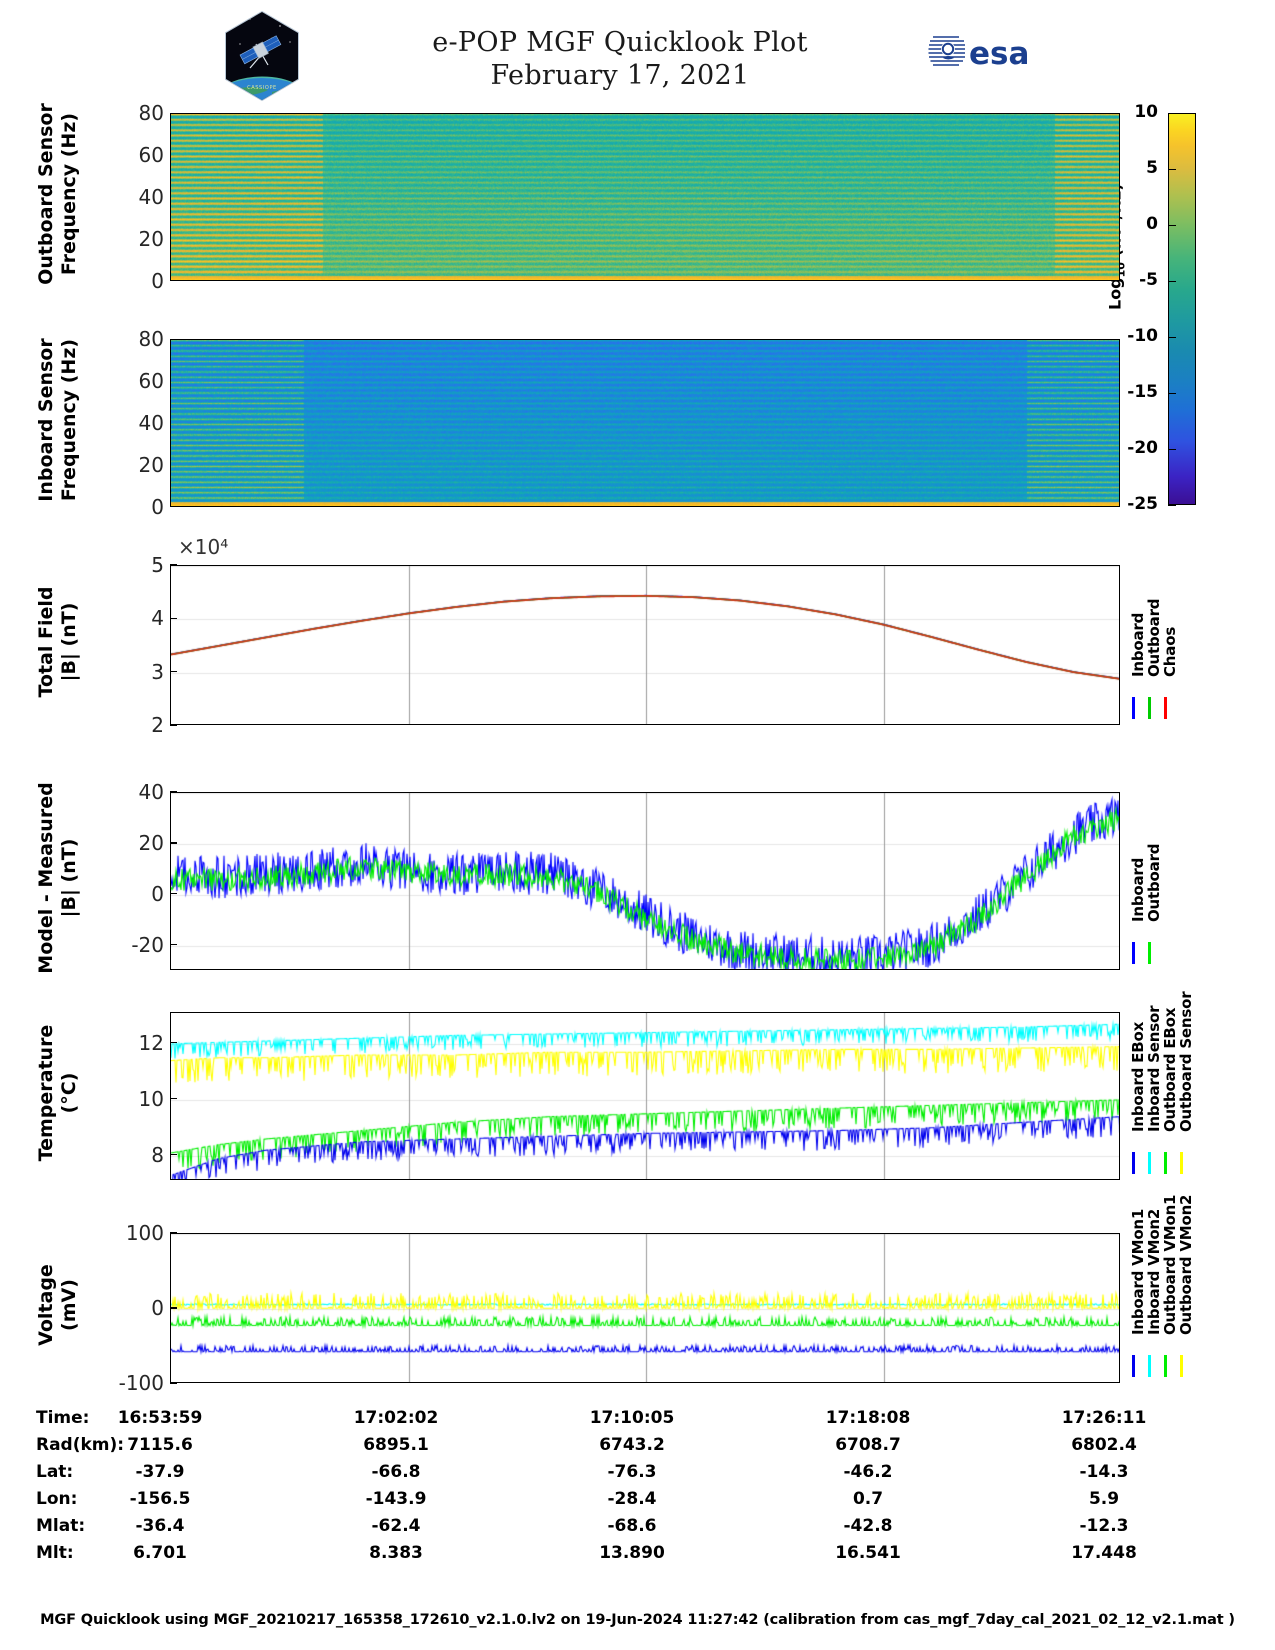 The width and height of the screenshot is (1275, 1650). I want to click on colorbar-tick-label: -5, so click(1148, 280).